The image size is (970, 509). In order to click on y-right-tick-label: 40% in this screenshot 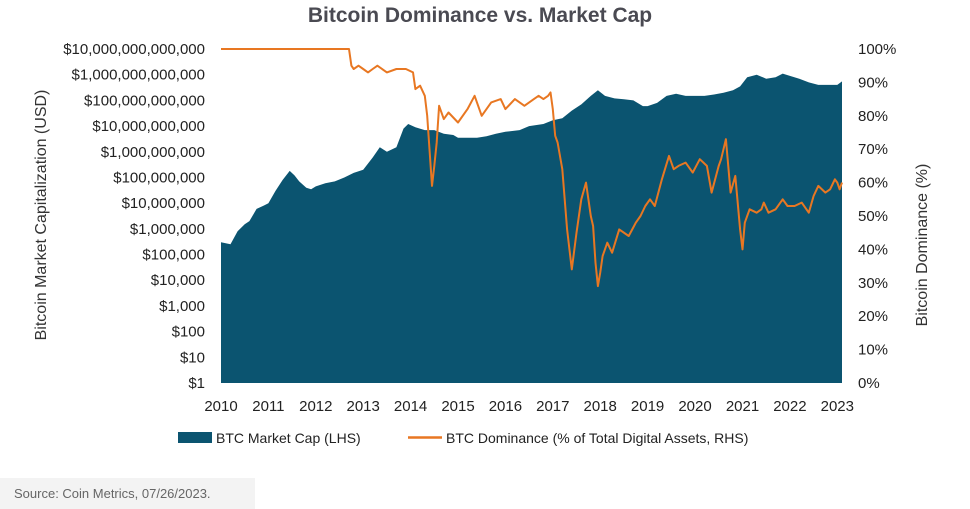, I will do `click(873, 249)`.